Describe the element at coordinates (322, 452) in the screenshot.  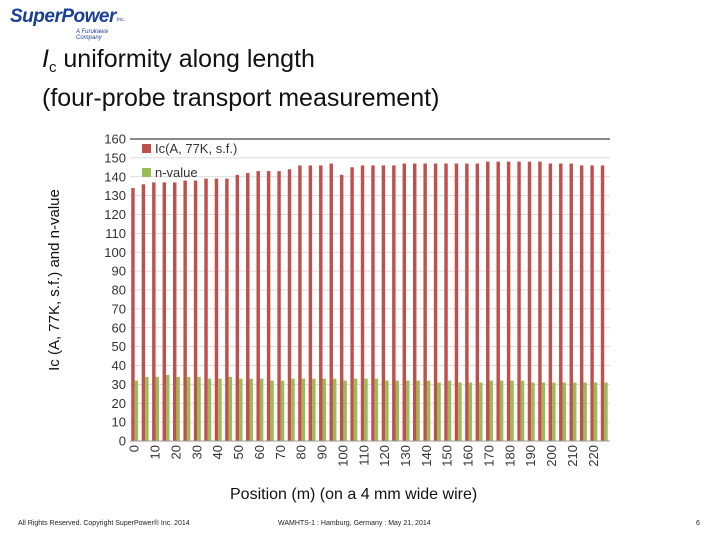
I see `x-tick-label: 90` at that location.